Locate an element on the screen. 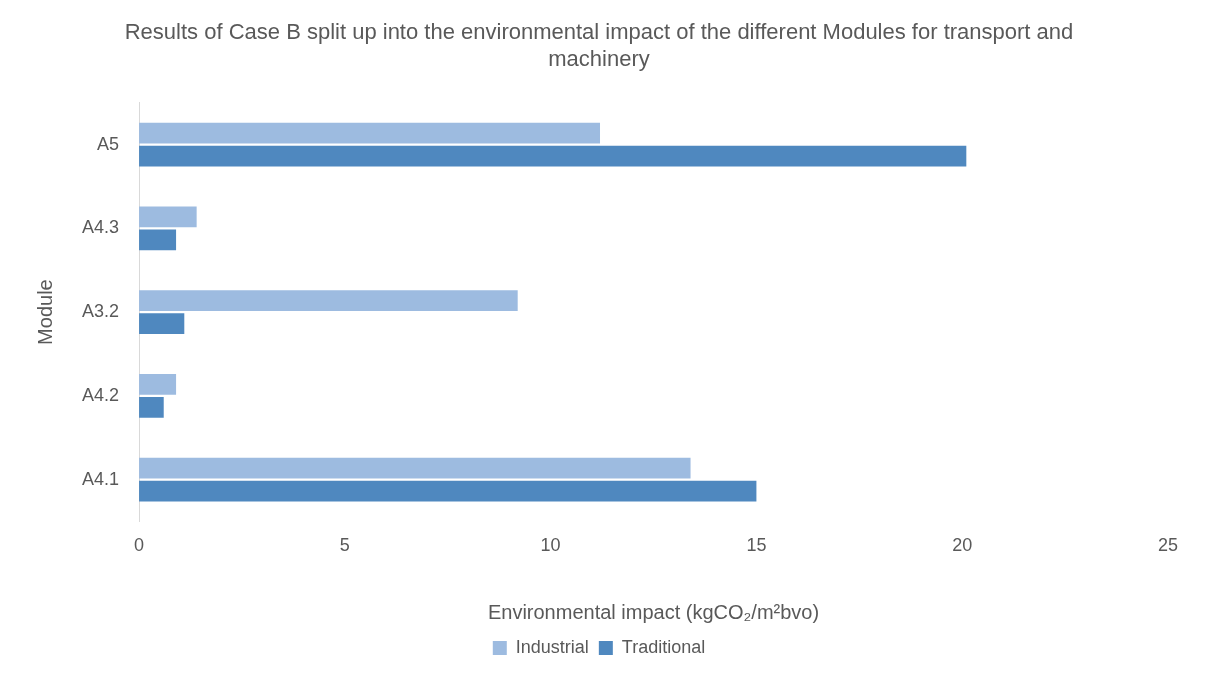 The height and width of the screenshot is (677, 1208). x-tick-label: 10 is located at coordinates (550, 545).